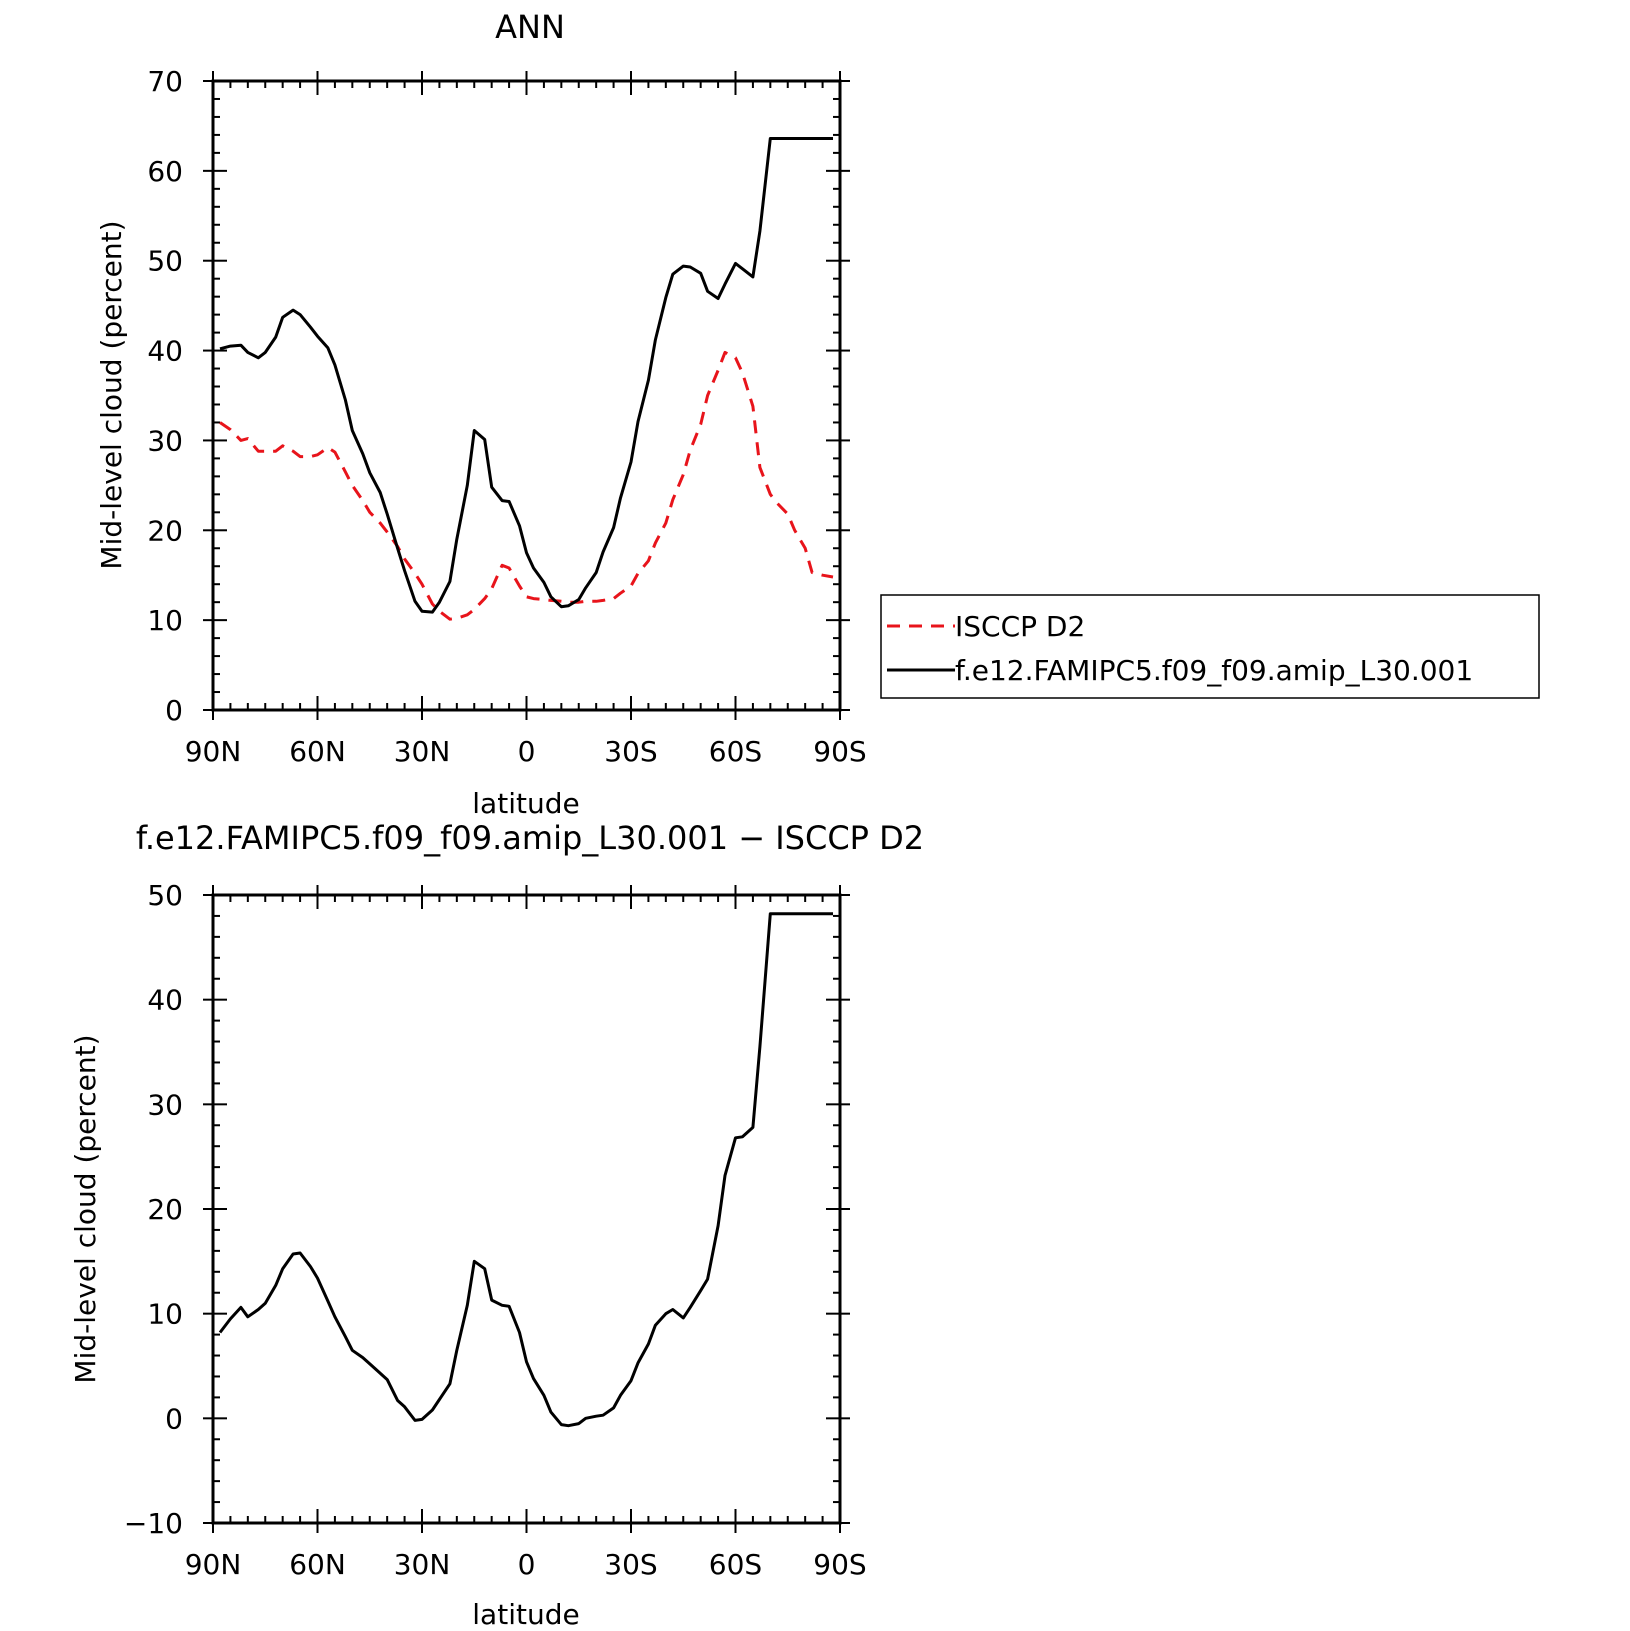 The width and height of the screenshot is (1630, 1631). Describe the element at coordinates (525, 803) in the screenshot. I see `top-x-axis-title: latitude` at that location.